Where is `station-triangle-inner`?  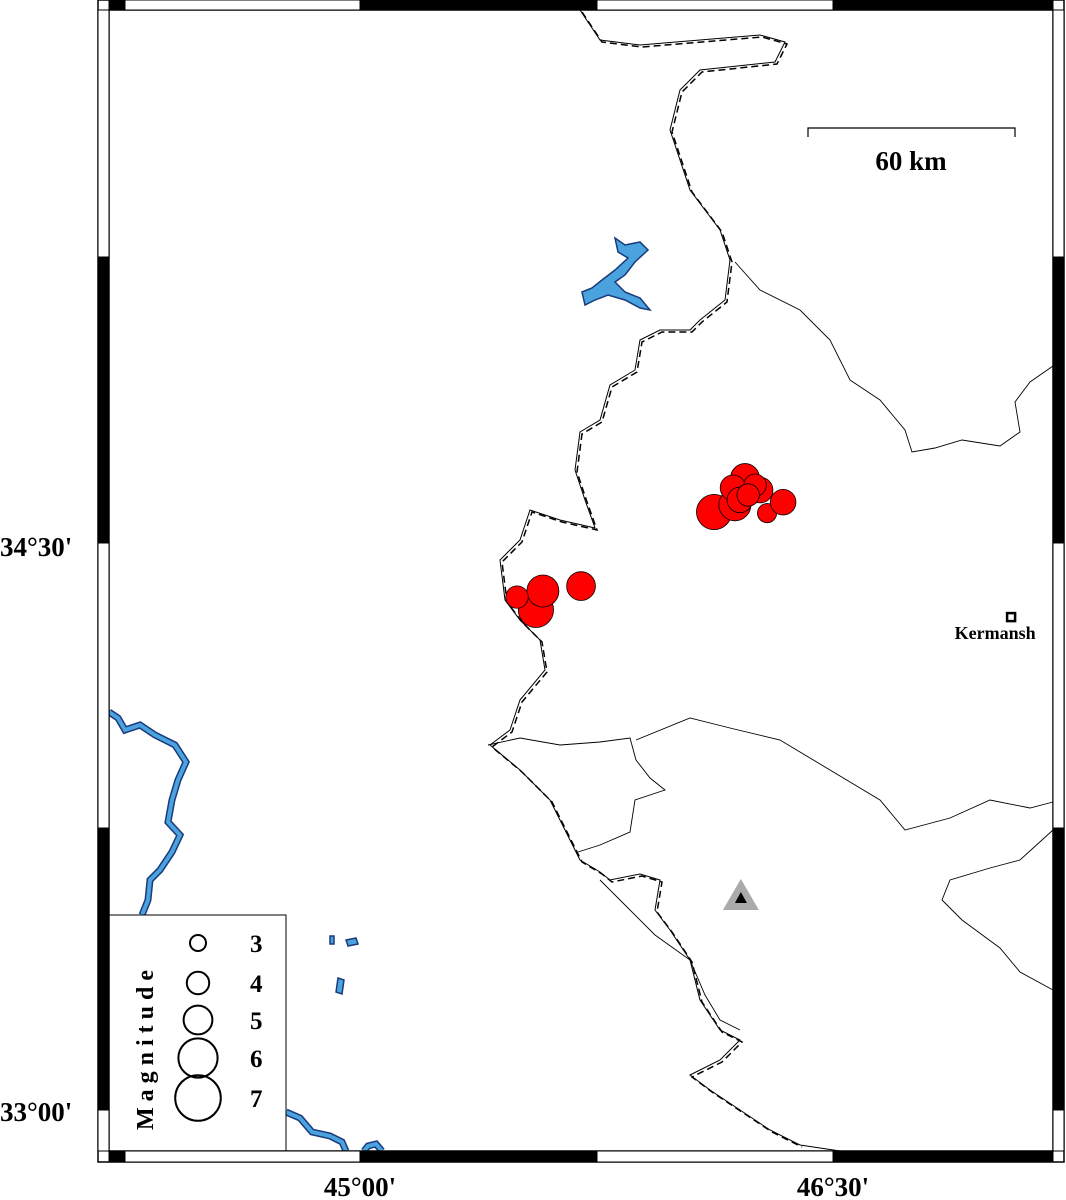
station-triangle-inner is located at coordinates (740, 897).